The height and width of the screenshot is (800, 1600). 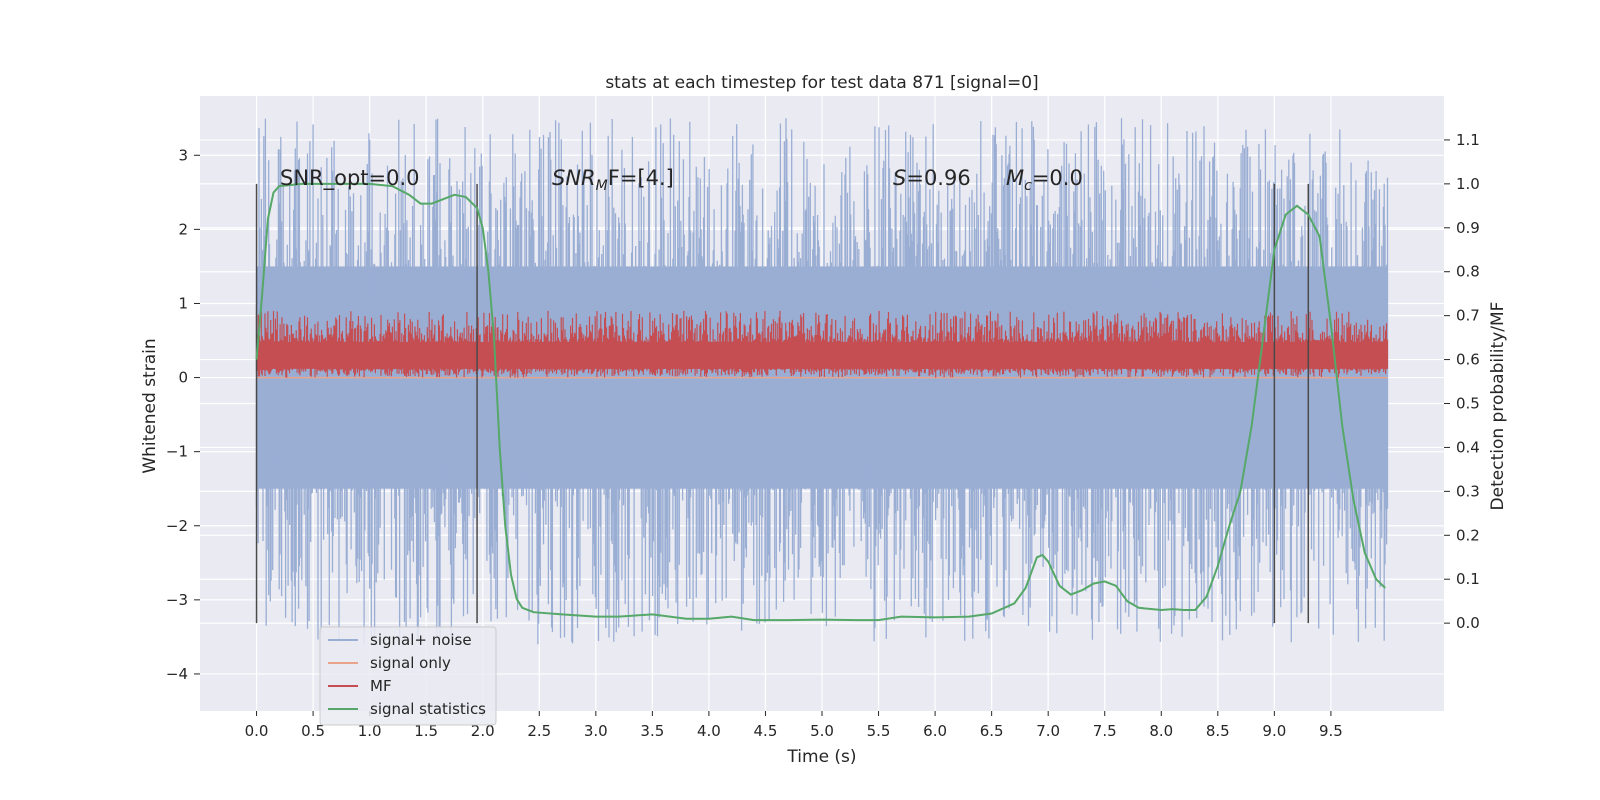 I want to click on annotation-mc: Mc=0.0, so click(x=1044, y=180).